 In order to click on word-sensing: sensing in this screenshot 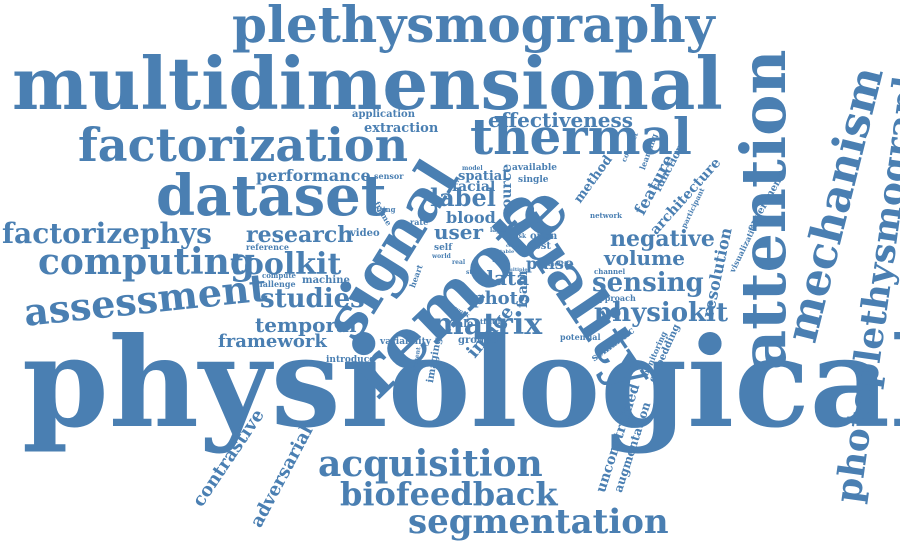, I will do `click(648, 283)`.